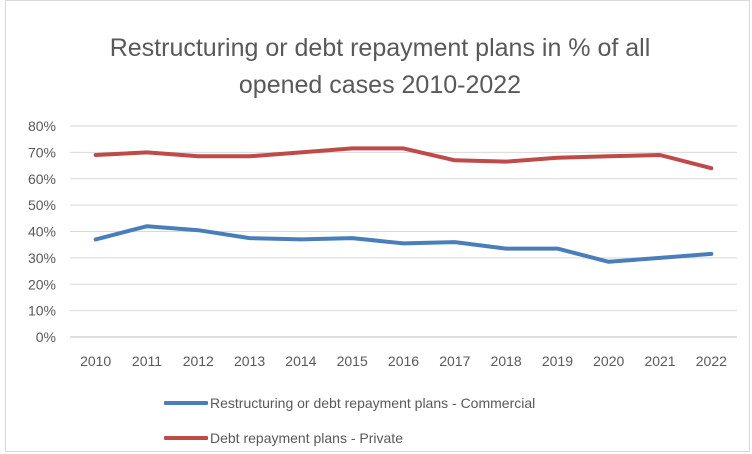  What do you see at coordinates (95, 361) in the screenshot?
I see `x-tick-label: 2010` at bounding box center [95, 361].